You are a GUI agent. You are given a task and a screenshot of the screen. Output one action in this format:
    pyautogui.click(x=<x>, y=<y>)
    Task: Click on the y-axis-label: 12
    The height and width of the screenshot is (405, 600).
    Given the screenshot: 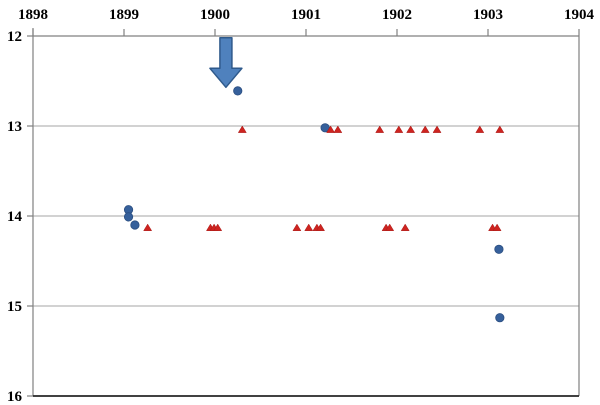 What is the action you would take?
    pyautogui.click(x=14, y=37)
    